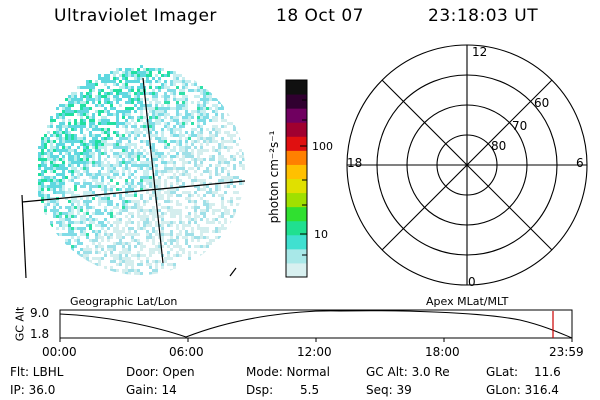 This screenshot has height=400, width=600. What do you see at coordinates (260, 390) in the screenshot?
I see `footer-dsp-label: Dsp:` at bounding box center [260, 390].